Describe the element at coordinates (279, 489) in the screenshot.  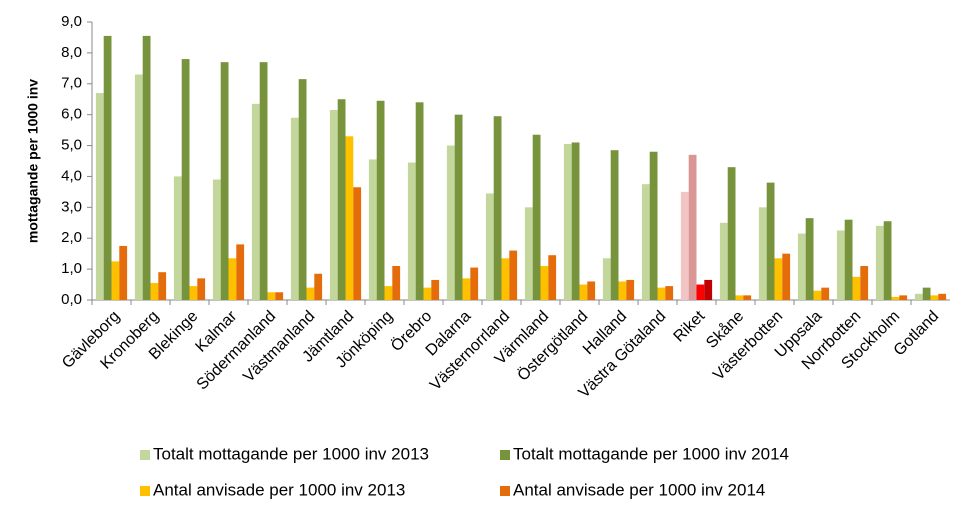
I see `legend-label: Antal anvisade per 1000 inv 2013` at that location.